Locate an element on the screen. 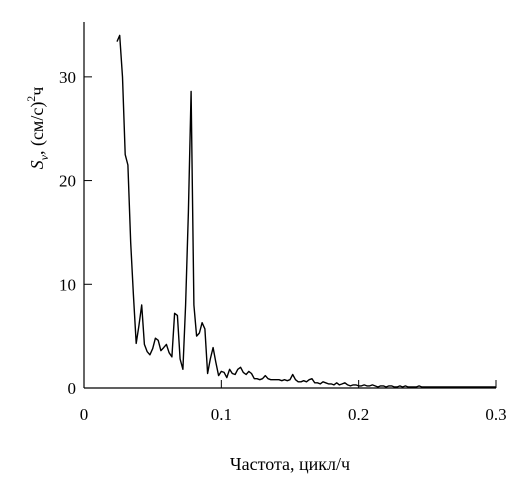  x-tick-label: 0.1 is located at coordinates (221, 414).